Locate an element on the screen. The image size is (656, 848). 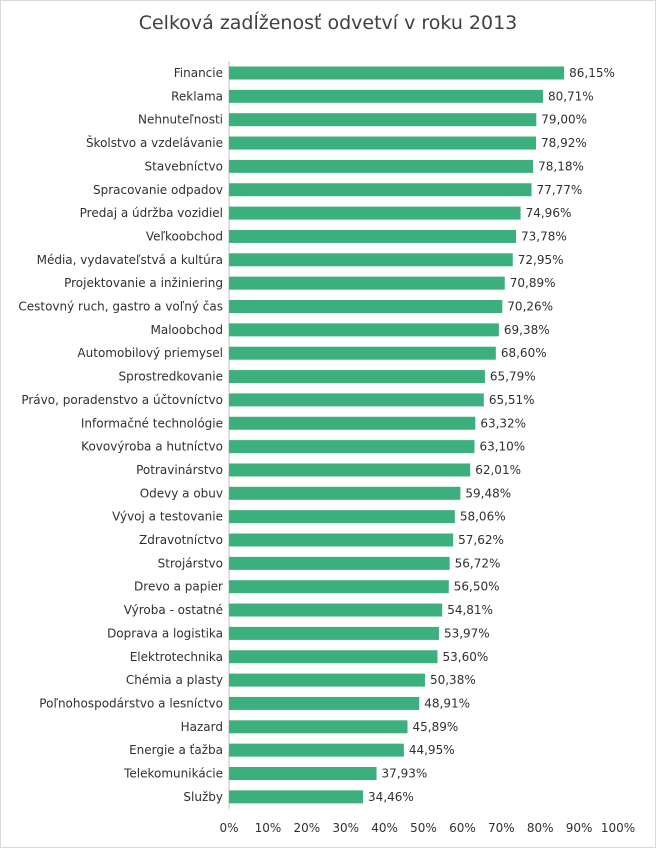
data-label: 50,38% is located at coordinates (453, 680).